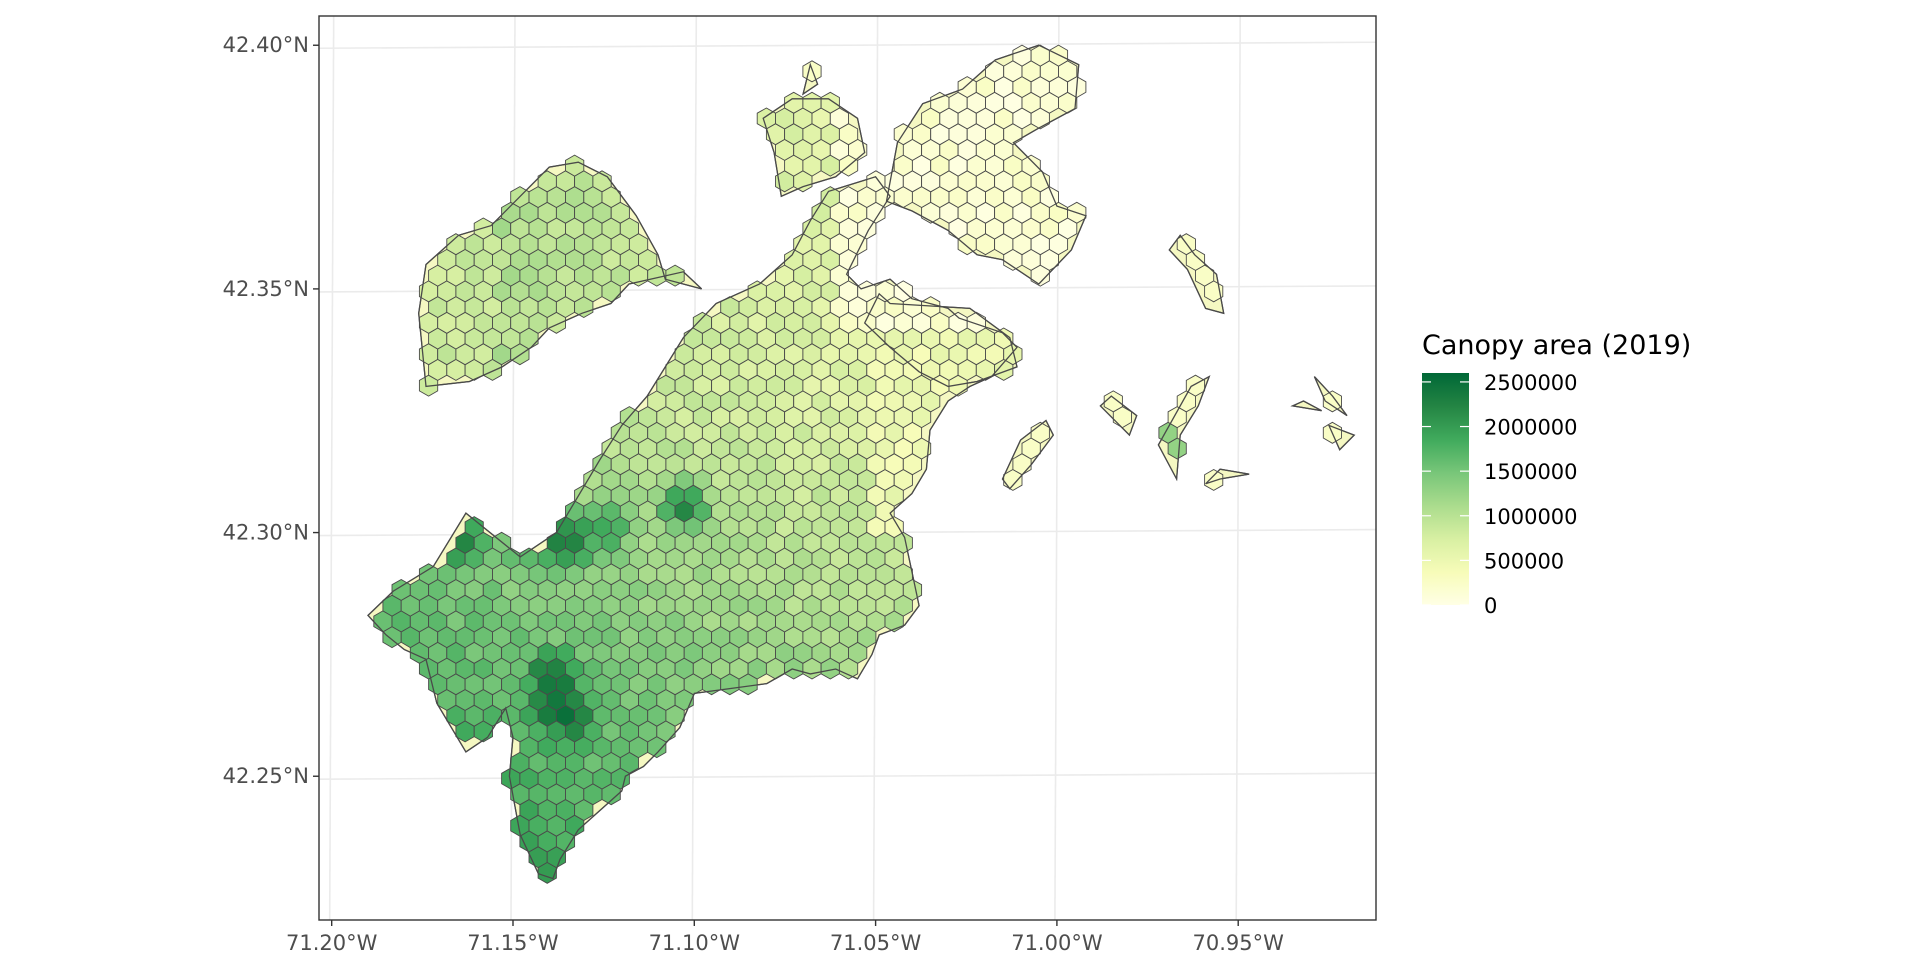 The width and height of the screenshot is (1920, 960). What do you see at coordinates (1531, 428) in the screenshot?
I see `legend-break-label: 2000000` at bounding box center [1531, 428].